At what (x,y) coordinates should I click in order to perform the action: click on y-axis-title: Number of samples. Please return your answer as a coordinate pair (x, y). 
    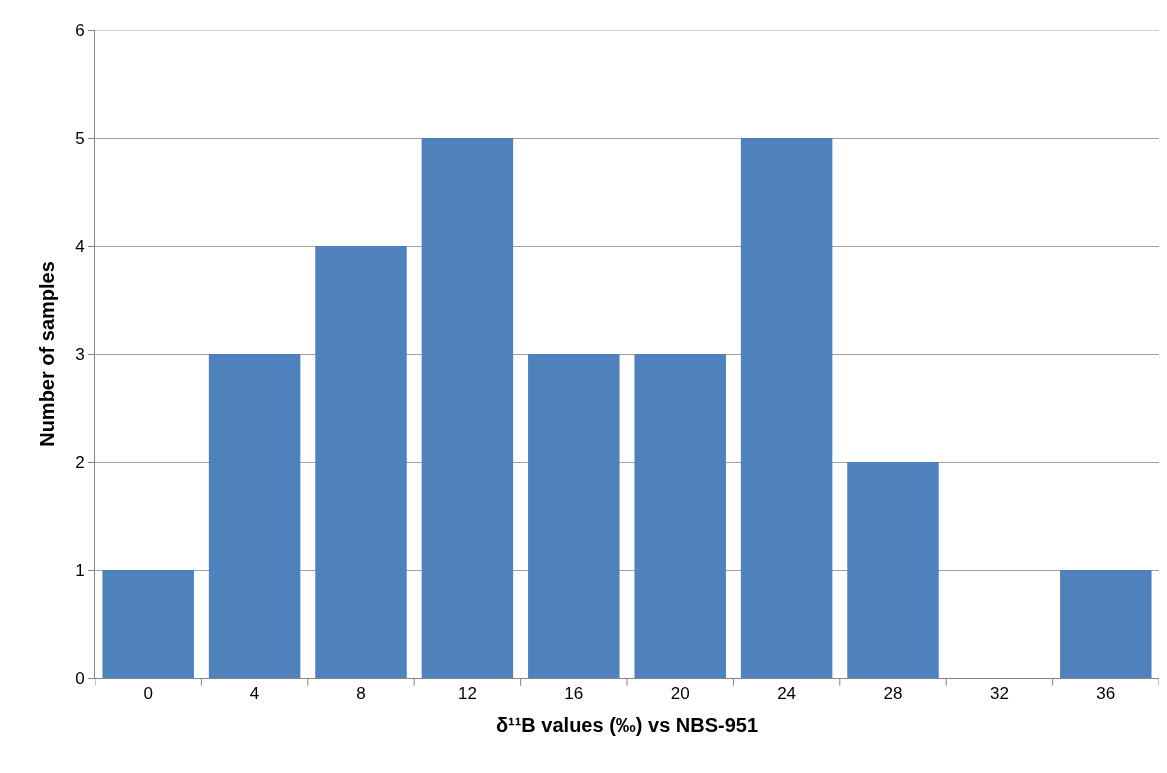
    Looking at the image, I should click on (46, 354).